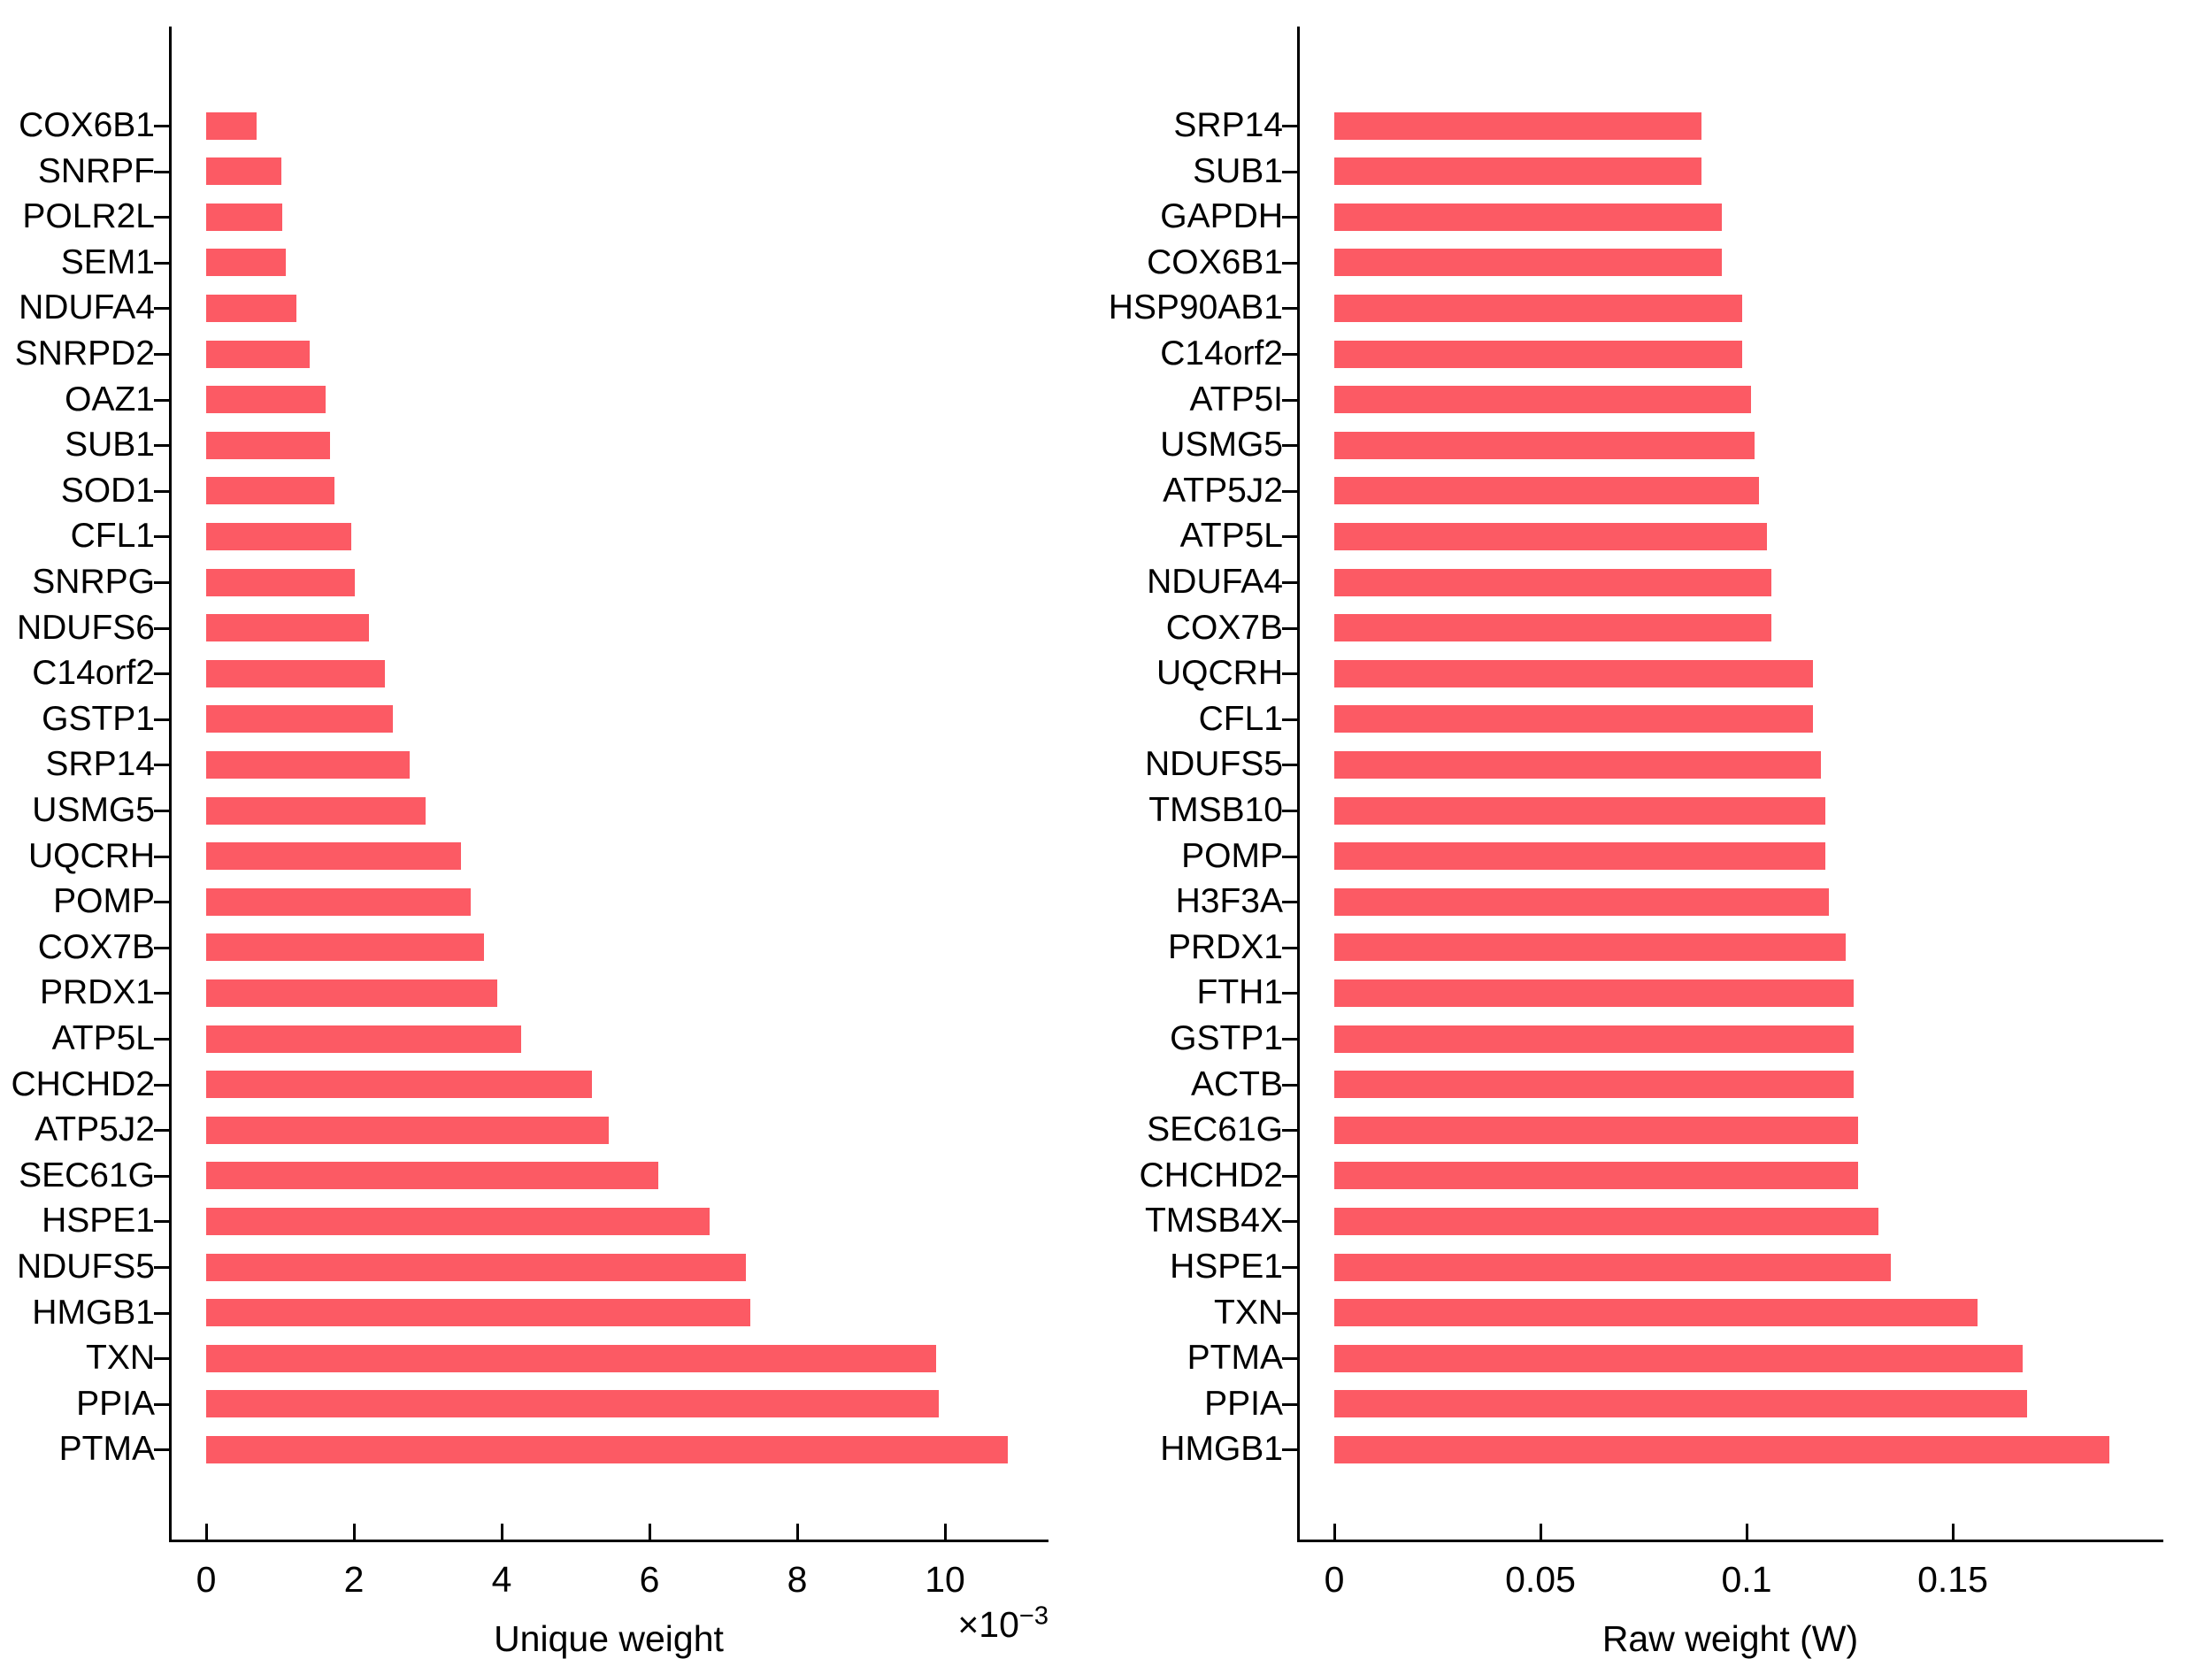 This screenshot has height=1659, width=2212. Describe the element at coordinates (1236, 1084) in the screenshot. I see `y-tick-label: ACTB` at that location.